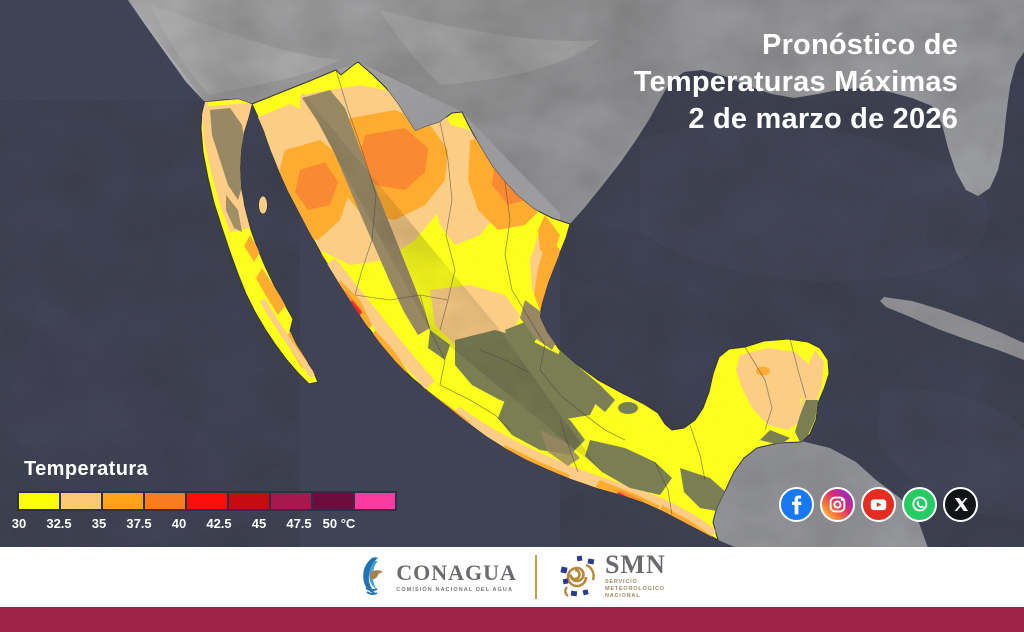 Image resolution: width=1024 pixels, height=632 pixels. What do you see at coordinates (621, 582) in the screenshot?
I see `smn-tagline-line1: SERVICIO` at bounding box center [621, 582].